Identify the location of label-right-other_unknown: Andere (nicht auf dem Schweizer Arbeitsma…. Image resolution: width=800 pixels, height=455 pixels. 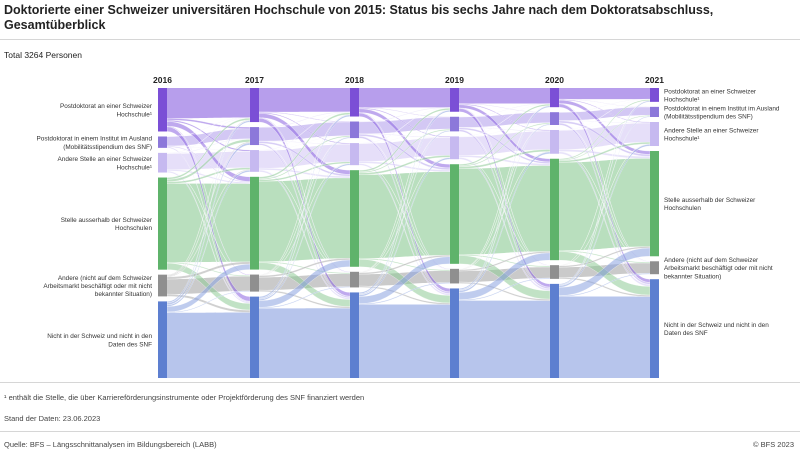
(718, 268).